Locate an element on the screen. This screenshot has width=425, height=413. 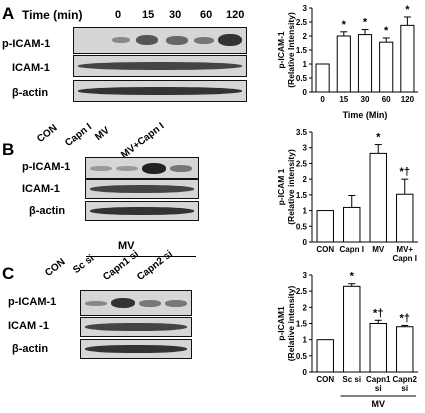
lane-label-sc-si: Sc si is located at coordinates (84, 264).